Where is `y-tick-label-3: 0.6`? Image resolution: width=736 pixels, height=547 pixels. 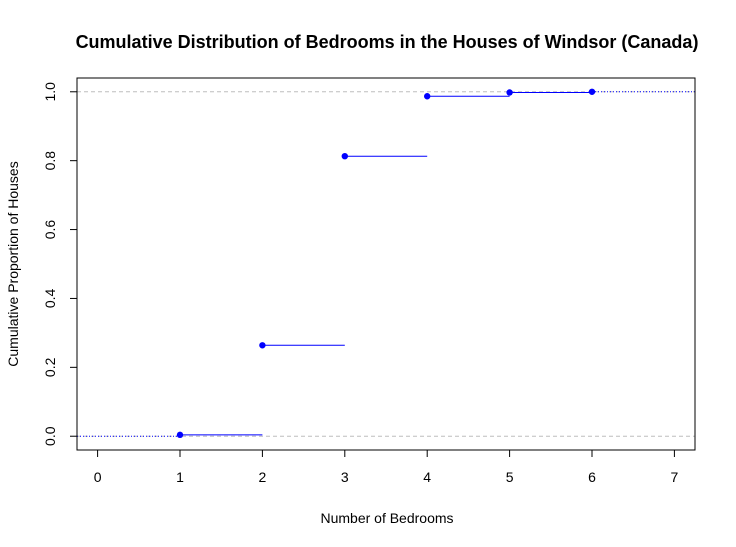
y-tick-label-3: 0.6 is located at coordinates (50, 230).